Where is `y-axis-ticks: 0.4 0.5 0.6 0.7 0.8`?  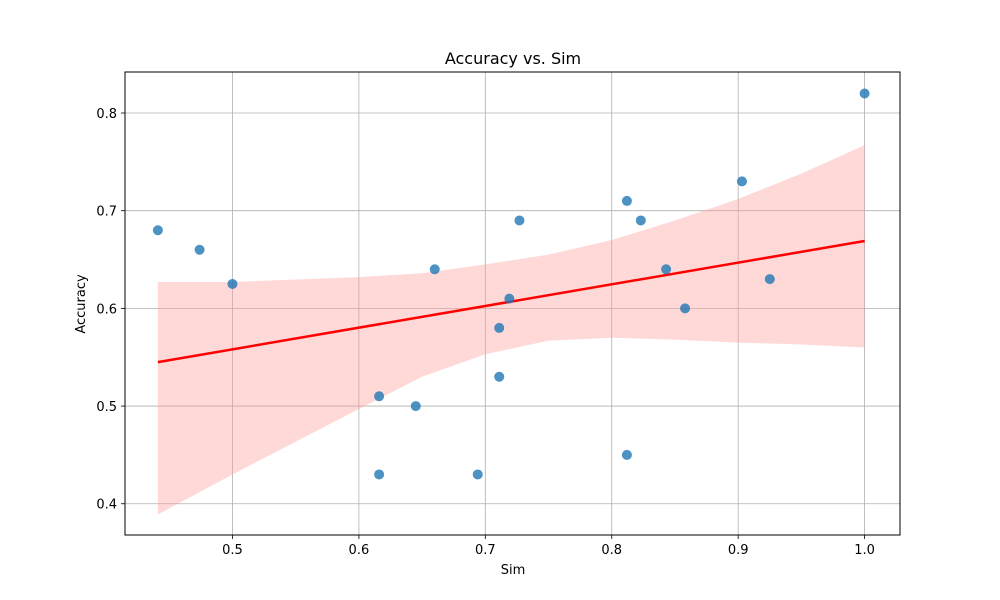 y-axis-ticks: 0.4 0.5 0.6 0.7 0.8 is located at coordinates (110, 310).